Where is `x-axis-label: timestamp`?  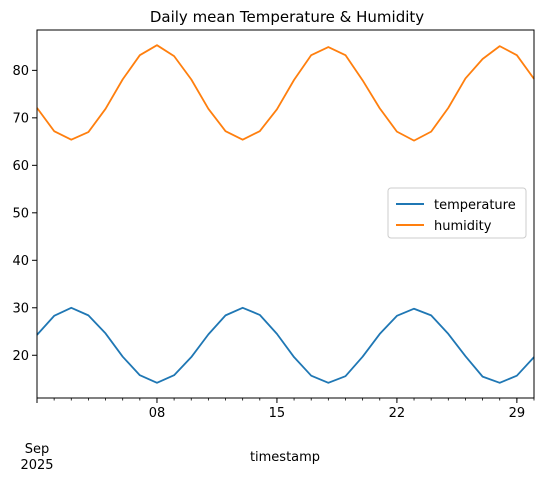 x-axis-label: timestamp is located at coordinates (285, 457).